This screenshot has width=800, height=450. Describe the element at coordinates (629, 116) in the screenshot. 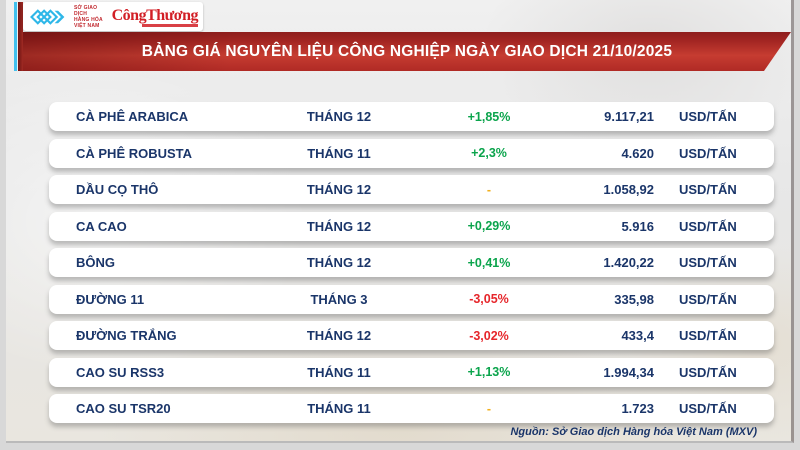

I see `price-cell: 9.117,21` at that location.